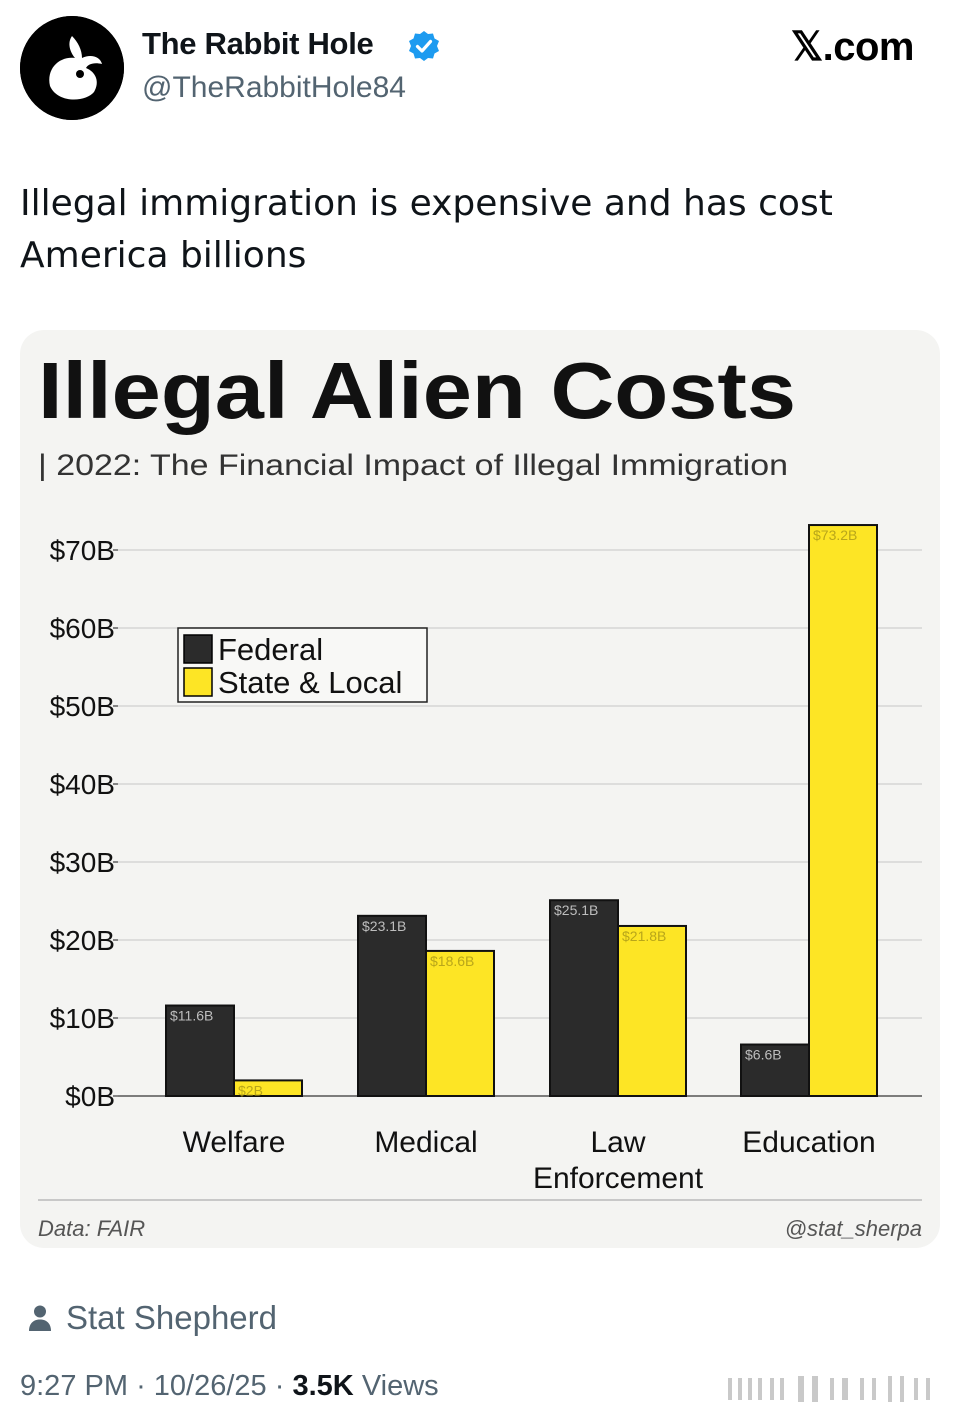  I want to click on chart-title: Illegal Alien Costs, so click(417, 390).